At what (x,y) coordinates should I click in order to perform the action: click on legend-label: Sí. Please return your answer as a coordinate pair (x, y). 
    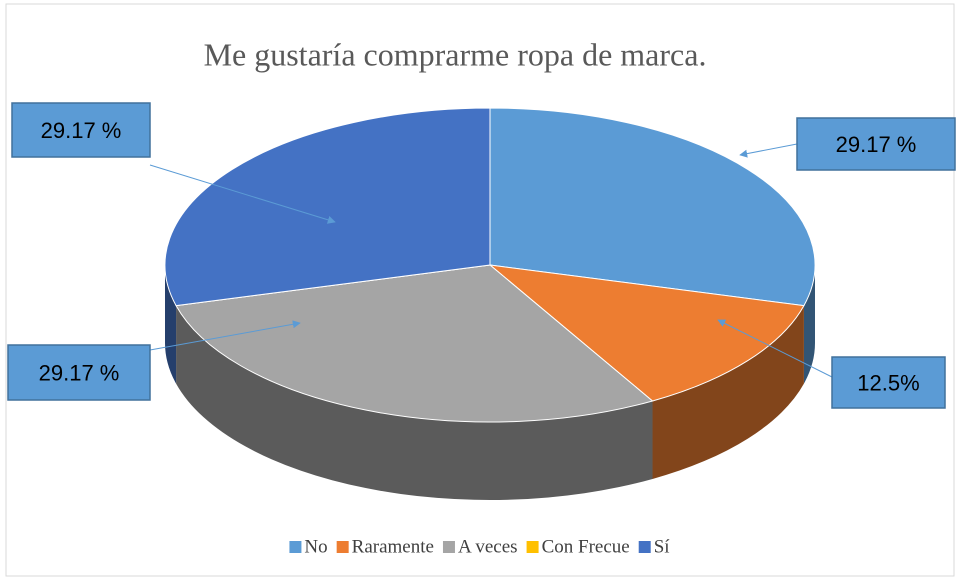
    Looking at the image, I should click on (662, 546).